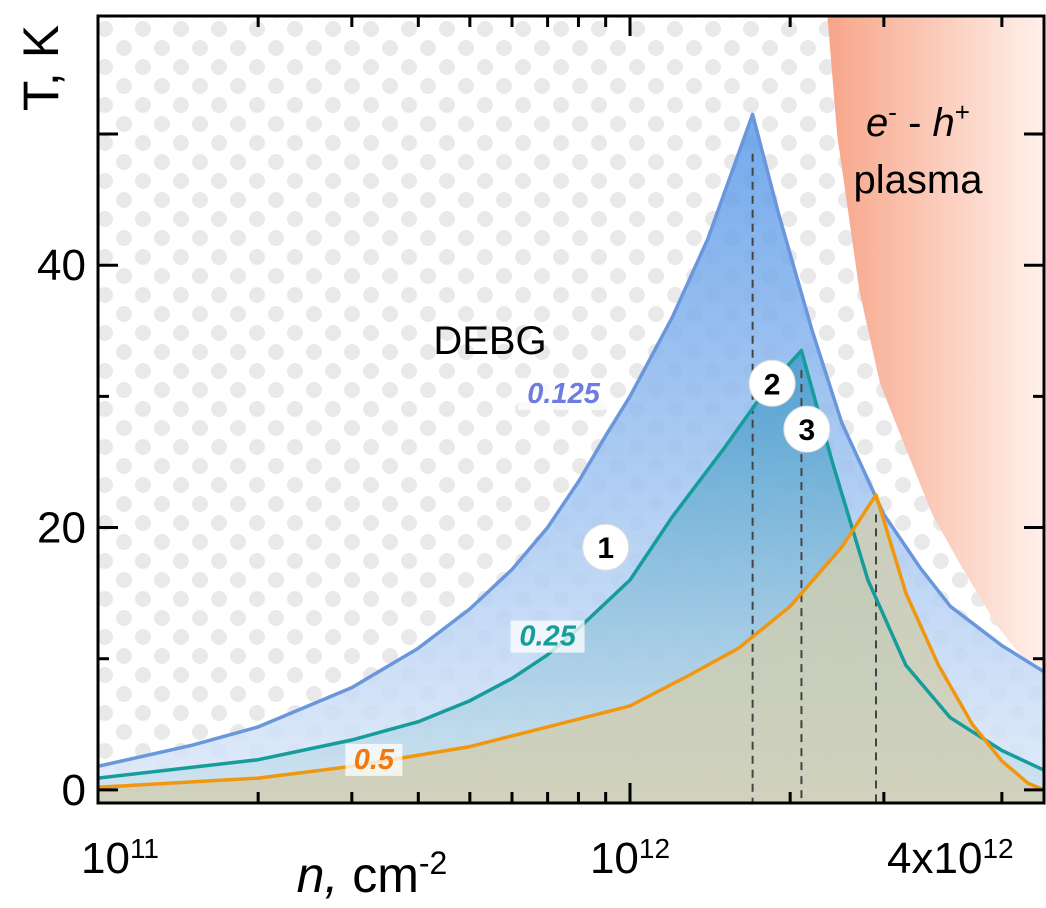 The width and height of the screenshot is (1046, 908). What do you see at coordinates (144, 848) in the screenshot?
I see `x-tick-exponent: 11` at bounding box center [144, 848].